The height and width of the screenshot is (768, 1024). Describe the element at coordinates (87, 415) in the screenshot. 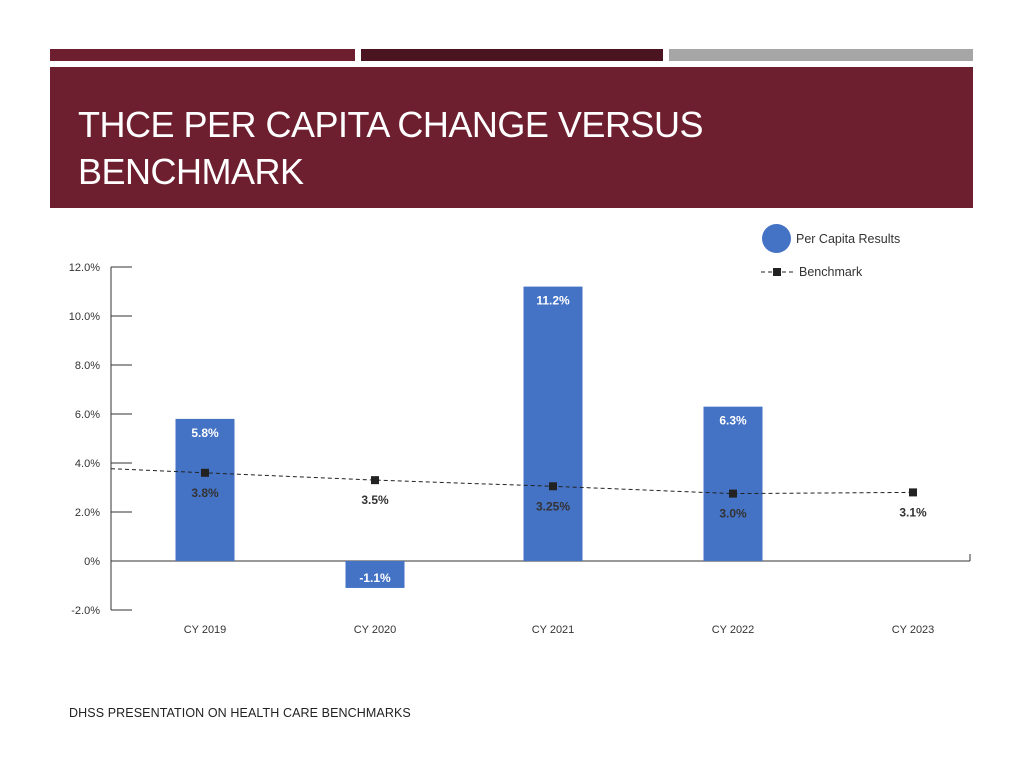

I see `y-tick-label: 6.0%` at that location.